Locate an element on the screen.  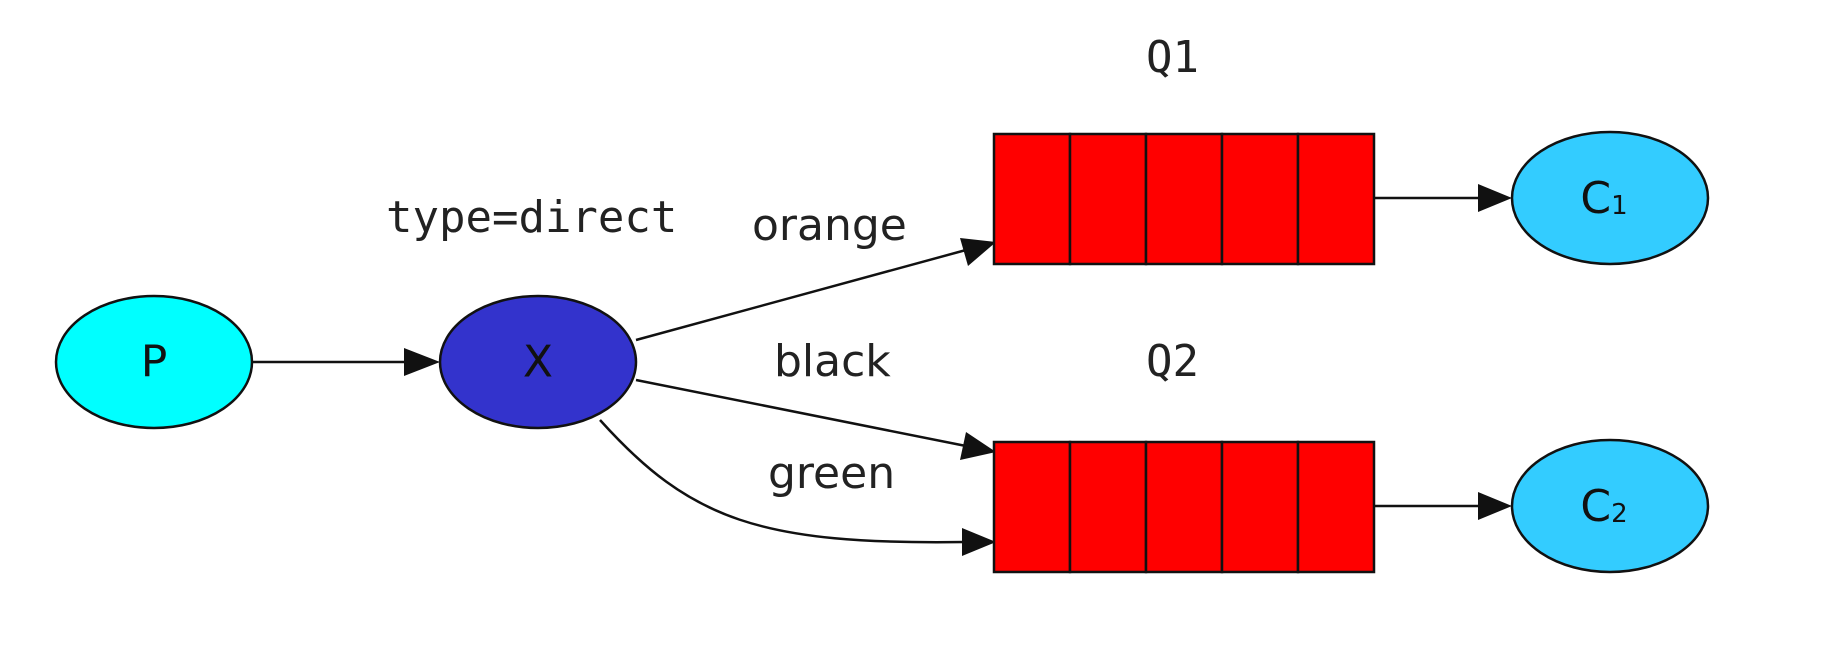
queue-name-q1: Q1 is located at coordinates (1172, 57).